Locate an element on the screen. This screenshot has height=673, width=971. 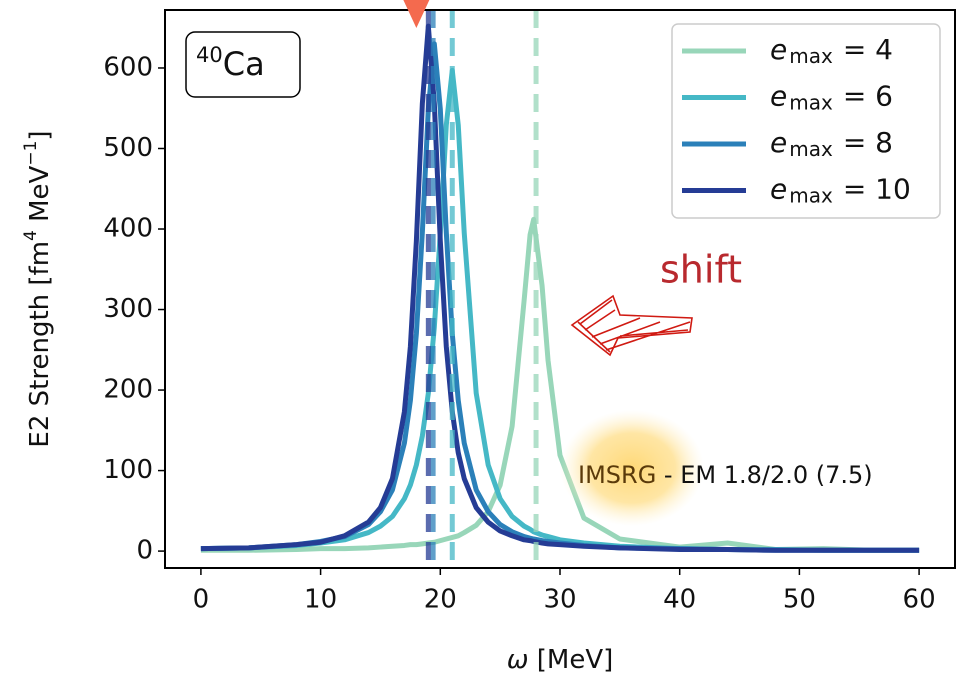
y-axis-label: E2 Strength [fm4 MeV−1] is located at coordinates (38, 288).